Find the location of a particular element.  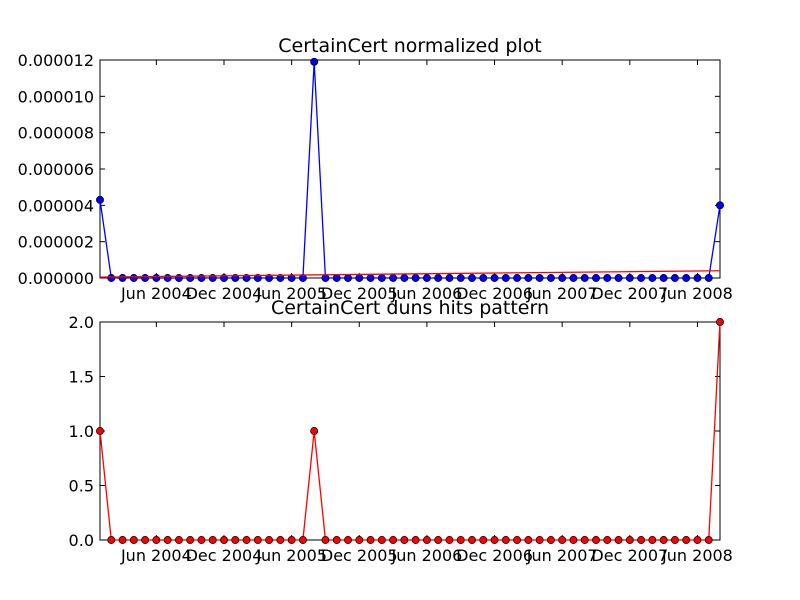

x-tick-label: Dec 2005 is located at coordinates (359, 293).